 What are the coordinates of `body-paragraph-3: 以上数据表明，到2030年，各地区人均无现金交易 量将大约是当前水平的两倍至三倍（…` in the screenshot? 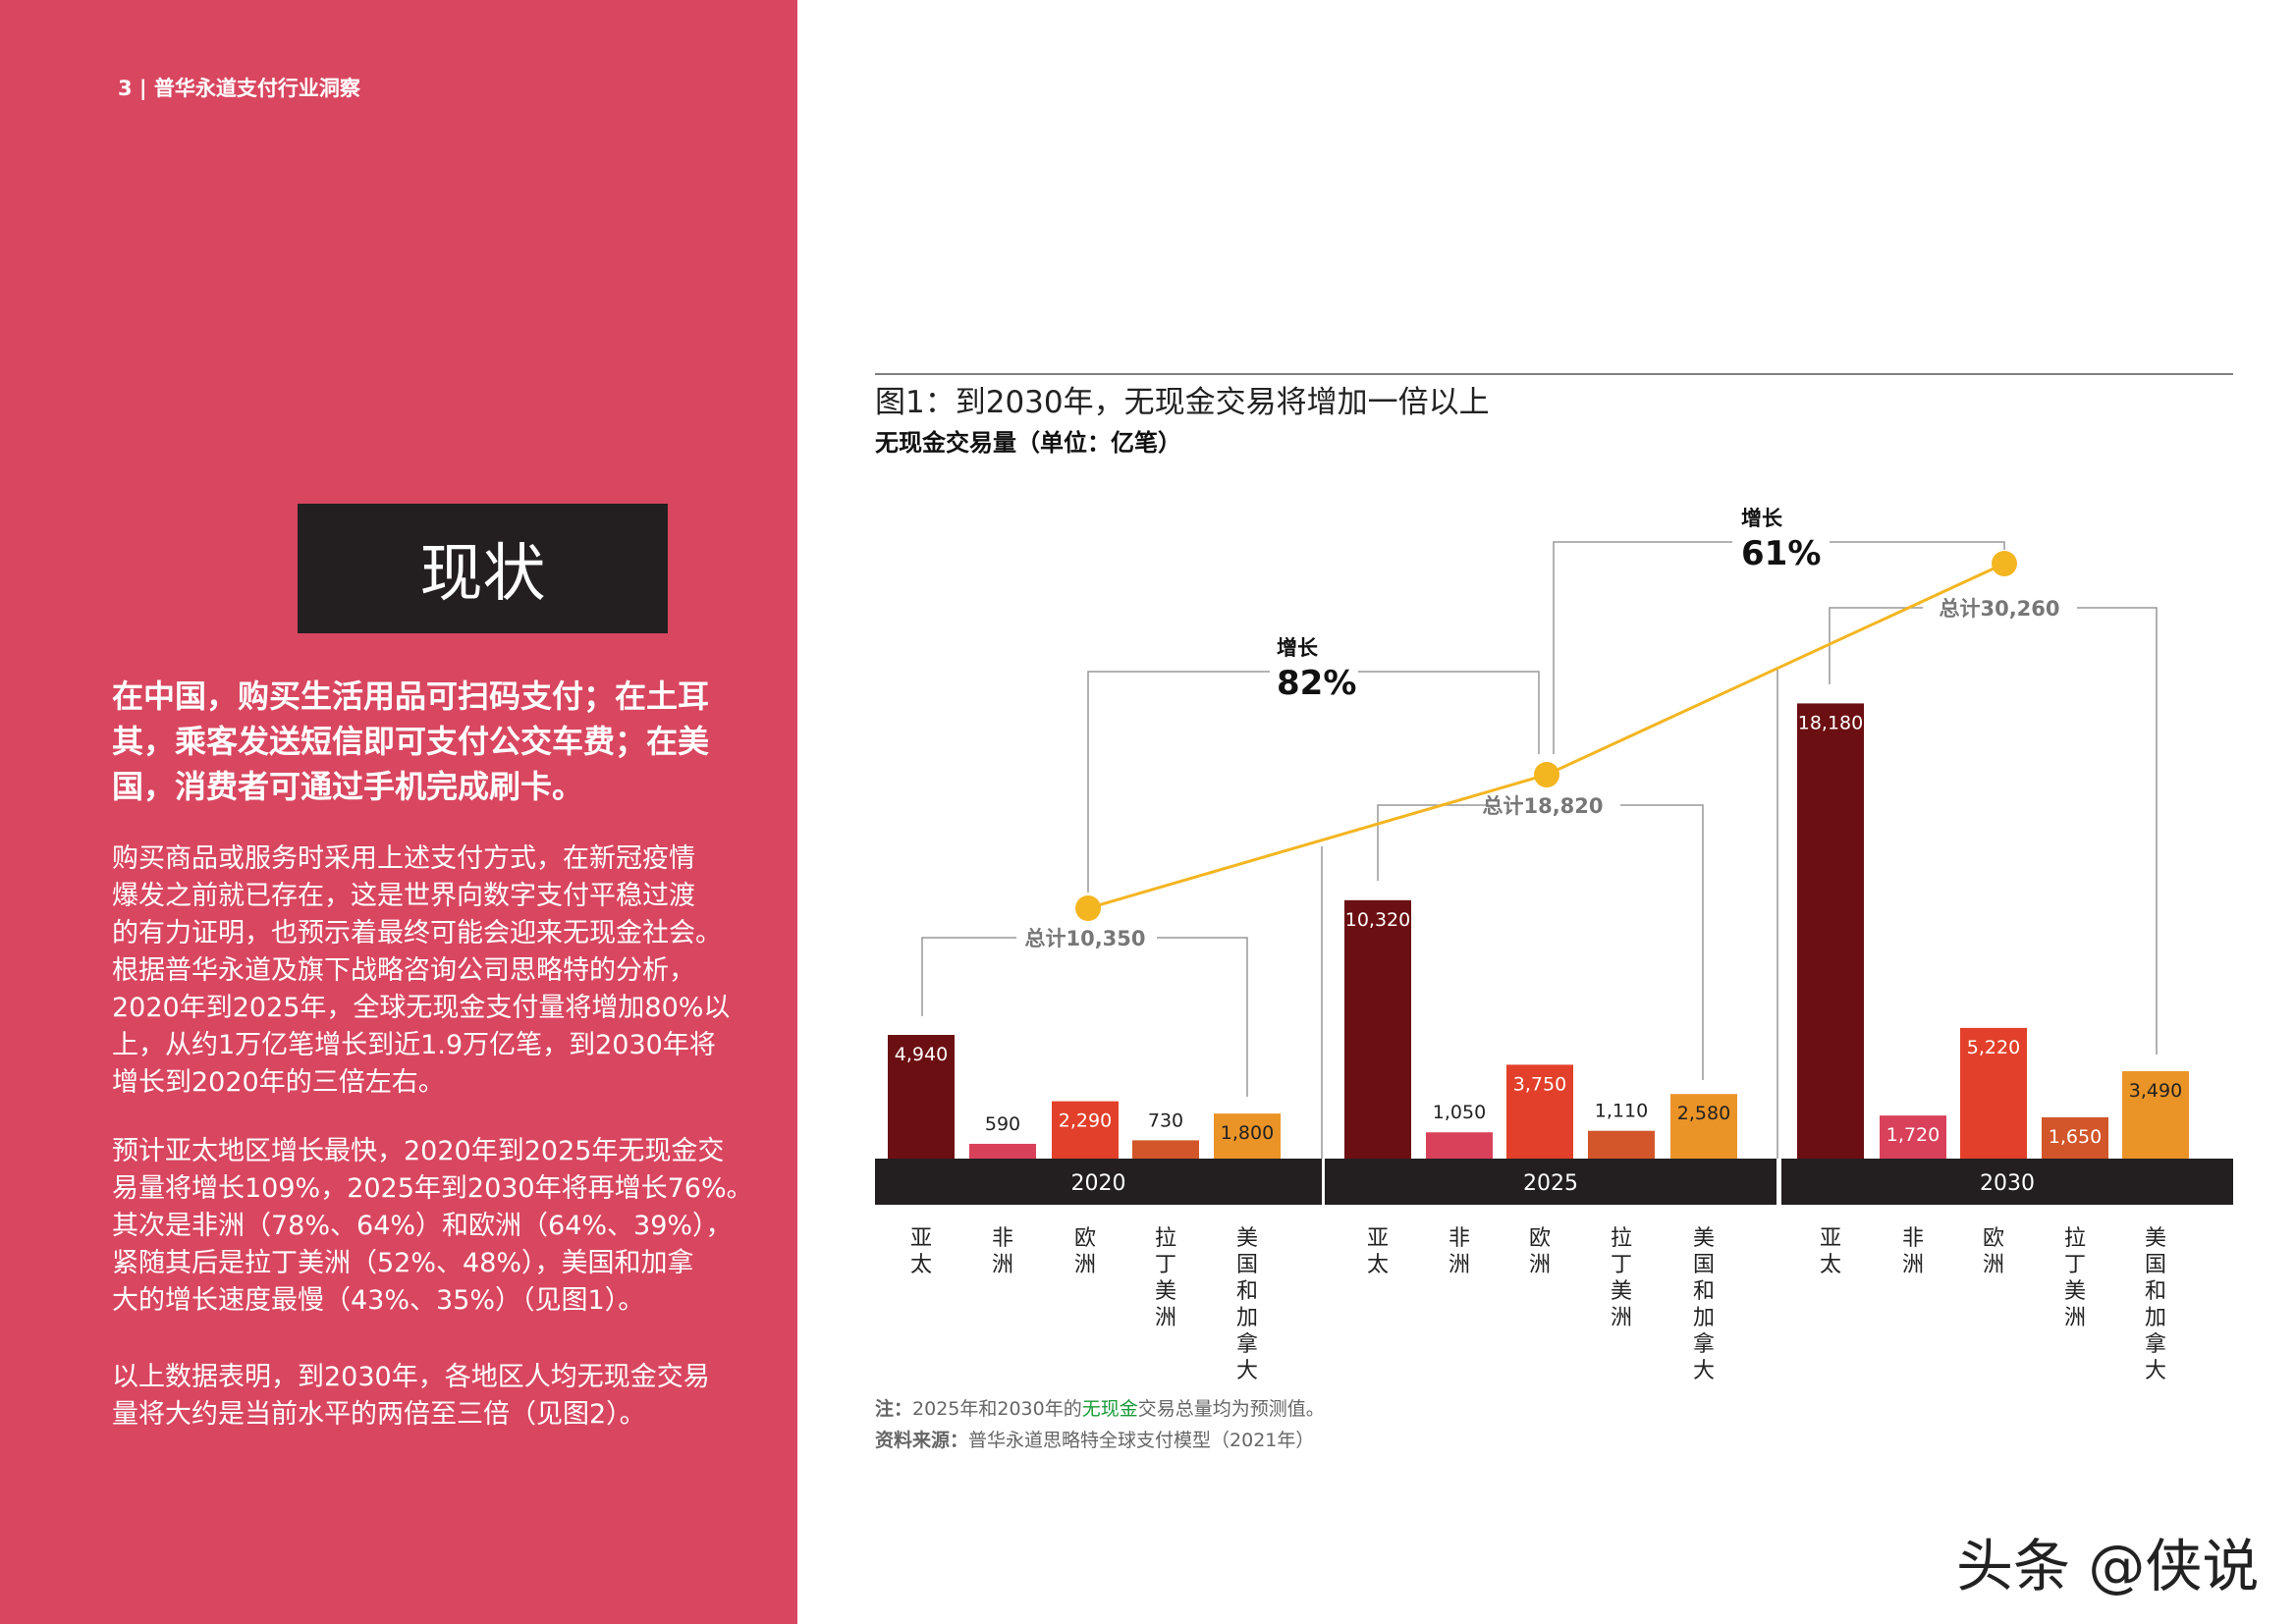 It's located at (411, 1396).